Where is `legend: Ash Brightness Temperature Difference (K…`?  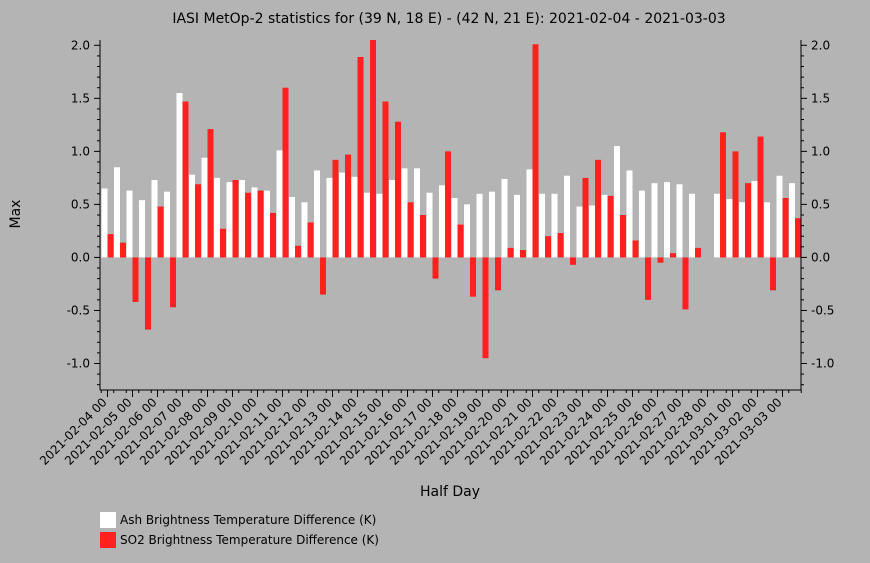 legend: Ash Brightness Temperature Difference (K… is located at coordinates (239, 532).